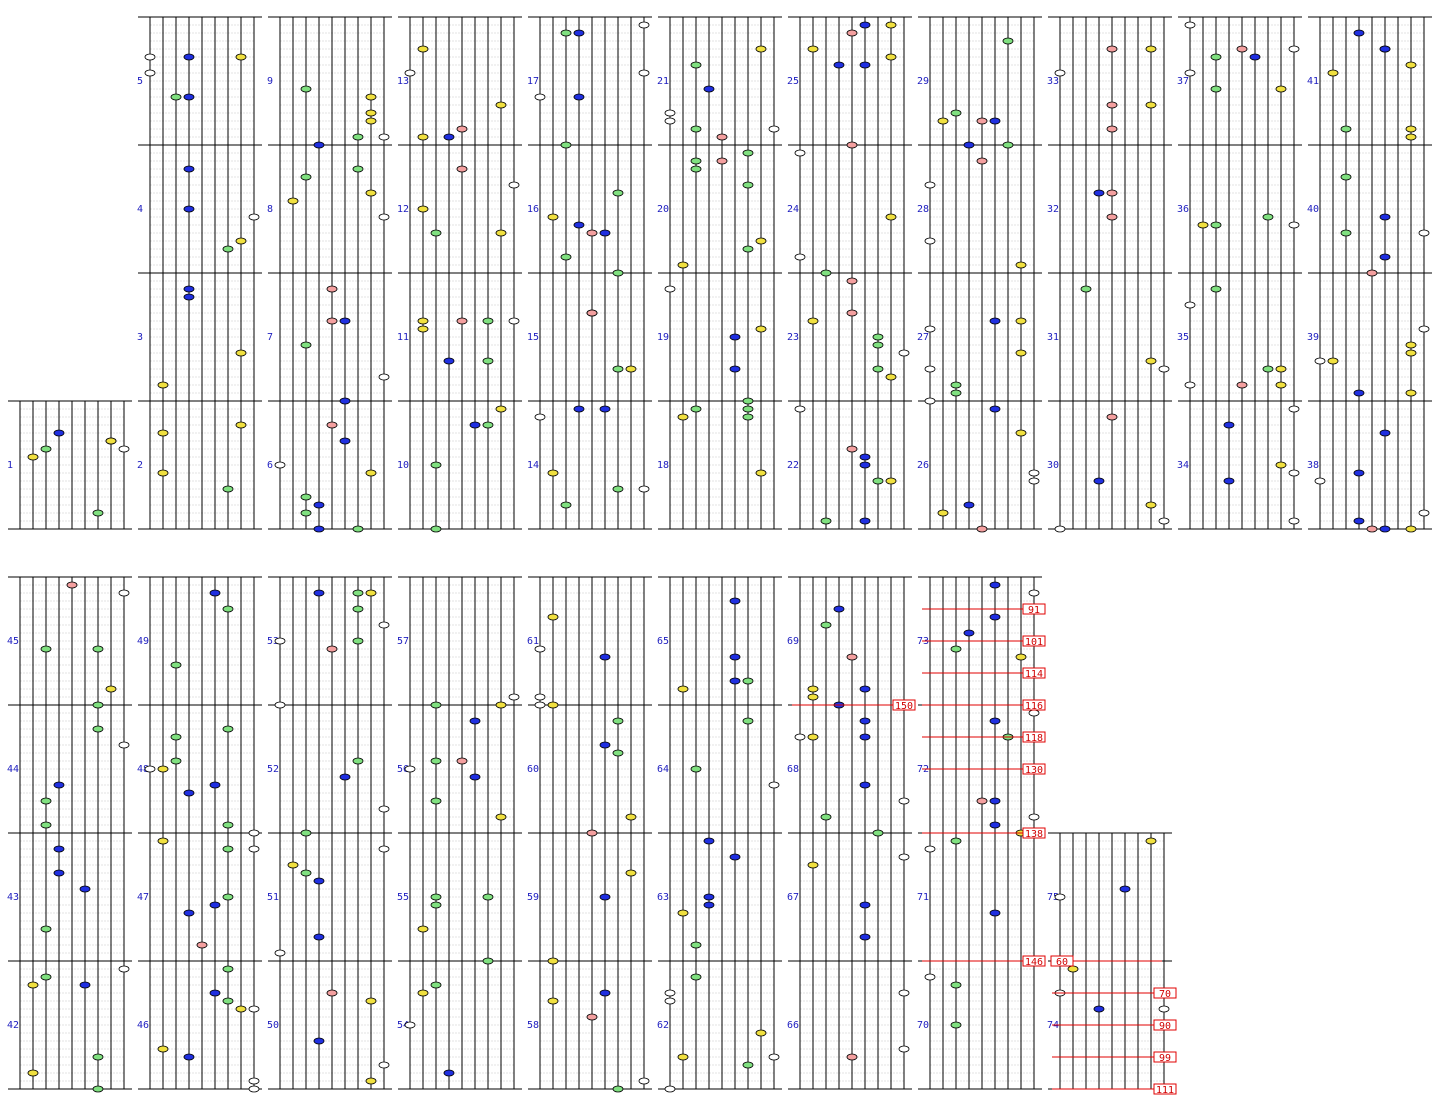 This screenshot has width=1452, height=1112. I want to click on measure-number: 16, so click(533, 209).